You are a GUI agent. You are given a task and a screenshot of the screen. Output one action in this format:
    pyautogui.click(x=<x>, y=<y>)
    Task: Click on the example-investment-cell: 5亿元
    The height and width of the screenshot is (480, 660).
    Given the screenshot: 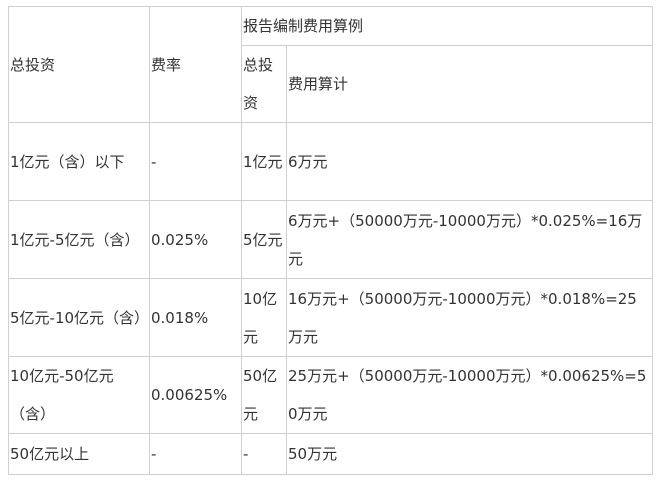 What is the action you would take?
    pyautogui.click(x=264, y=239)
    